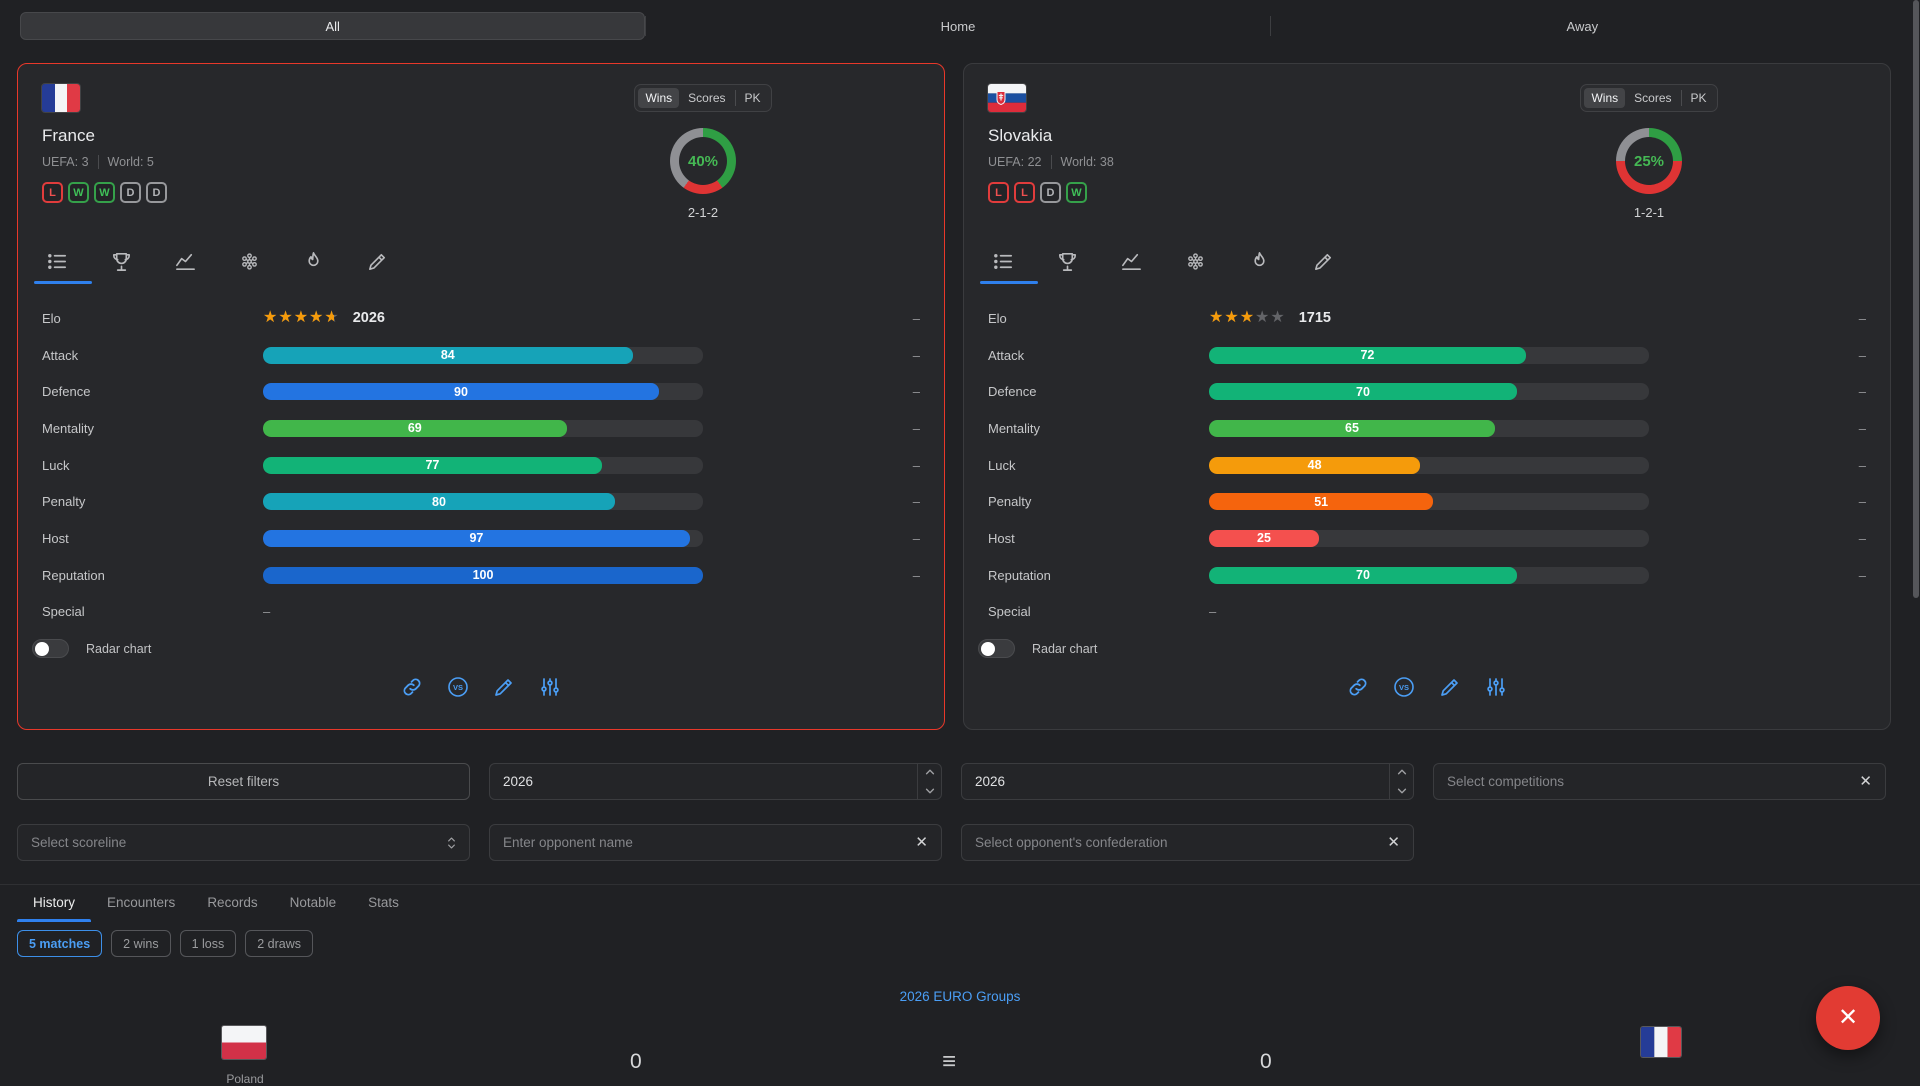 The width and height of the screenshot is (1920, 1086). Describe the element at coordinates (1649, 212) in the screenshot. I see `record: 1-2-1` at that location.